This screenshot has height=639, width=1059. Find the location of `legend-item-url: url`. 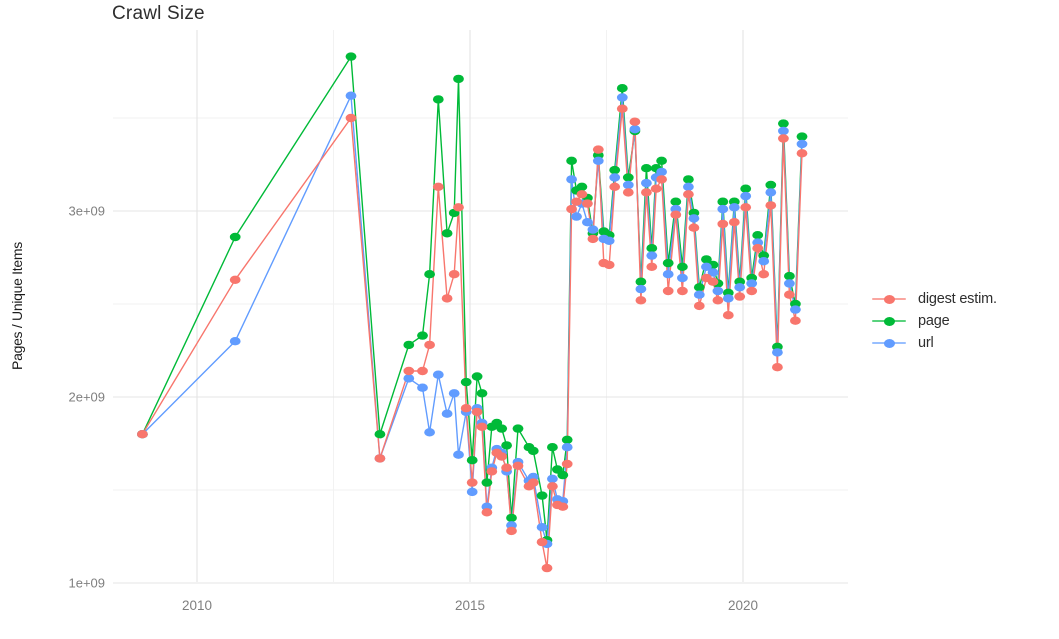

legend-item-url: url is located at coordinates (934, 343).